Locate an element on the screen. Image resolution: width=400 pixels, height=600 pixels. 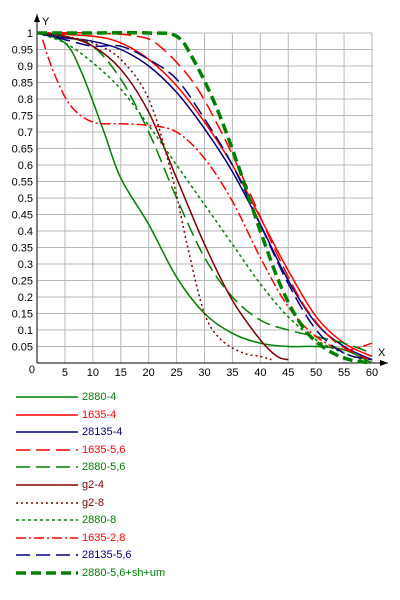
x-tick-label: 40 is located at coordinates (260, 373).